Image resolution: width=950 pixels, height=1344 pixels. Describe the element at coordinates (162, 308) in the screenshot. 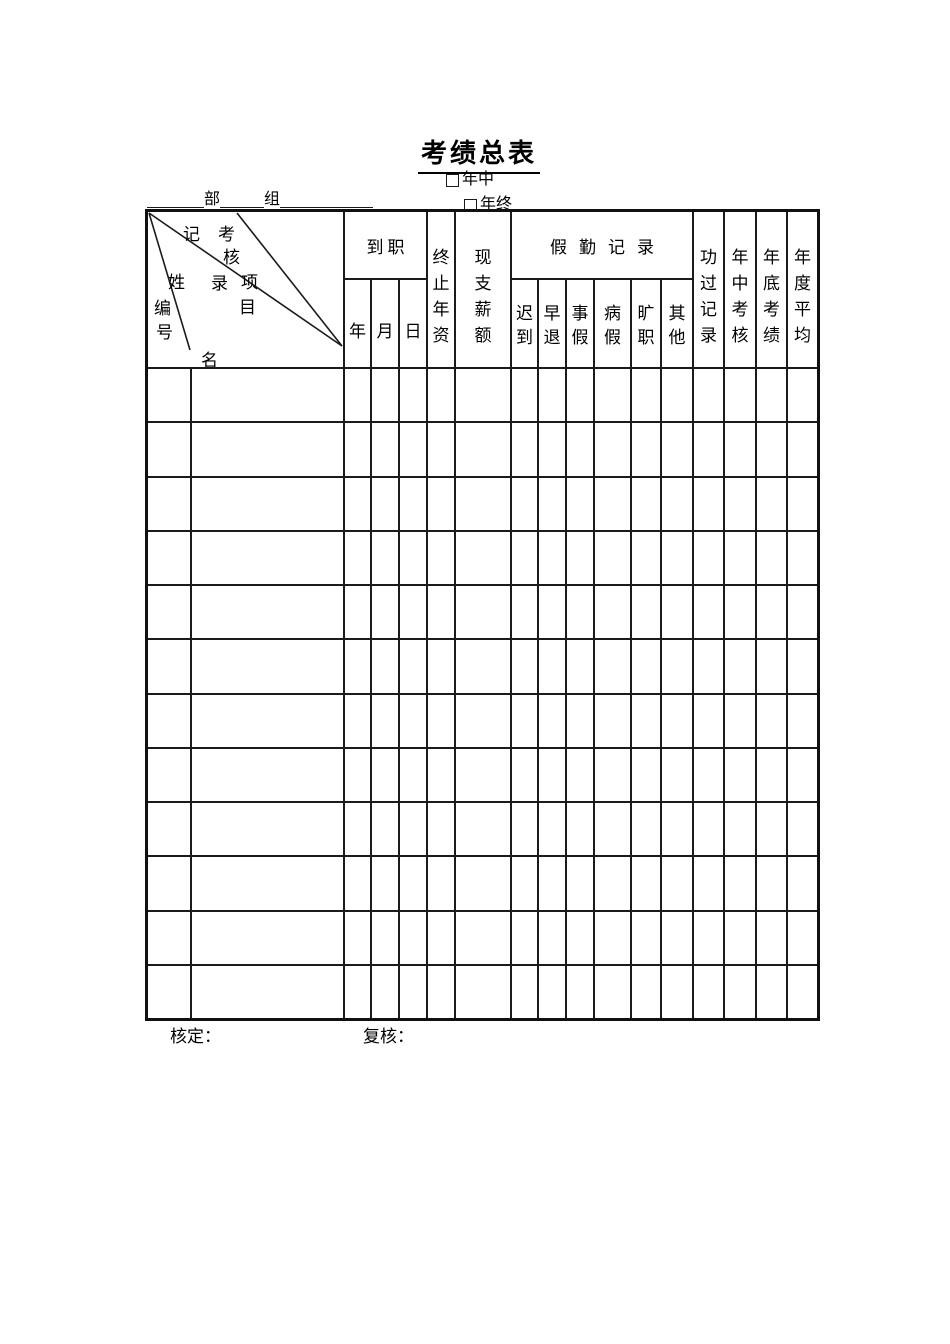

I see `corner-label-number-char: 编` at that location.